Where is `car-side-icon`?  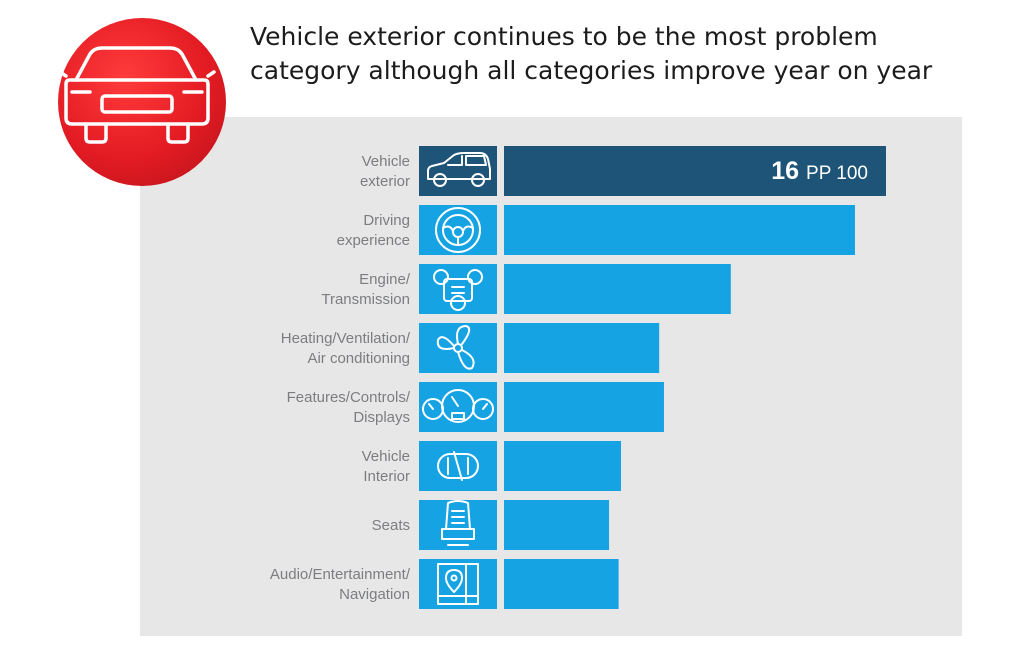
car-side-icon is located at coordinates (459, 169).